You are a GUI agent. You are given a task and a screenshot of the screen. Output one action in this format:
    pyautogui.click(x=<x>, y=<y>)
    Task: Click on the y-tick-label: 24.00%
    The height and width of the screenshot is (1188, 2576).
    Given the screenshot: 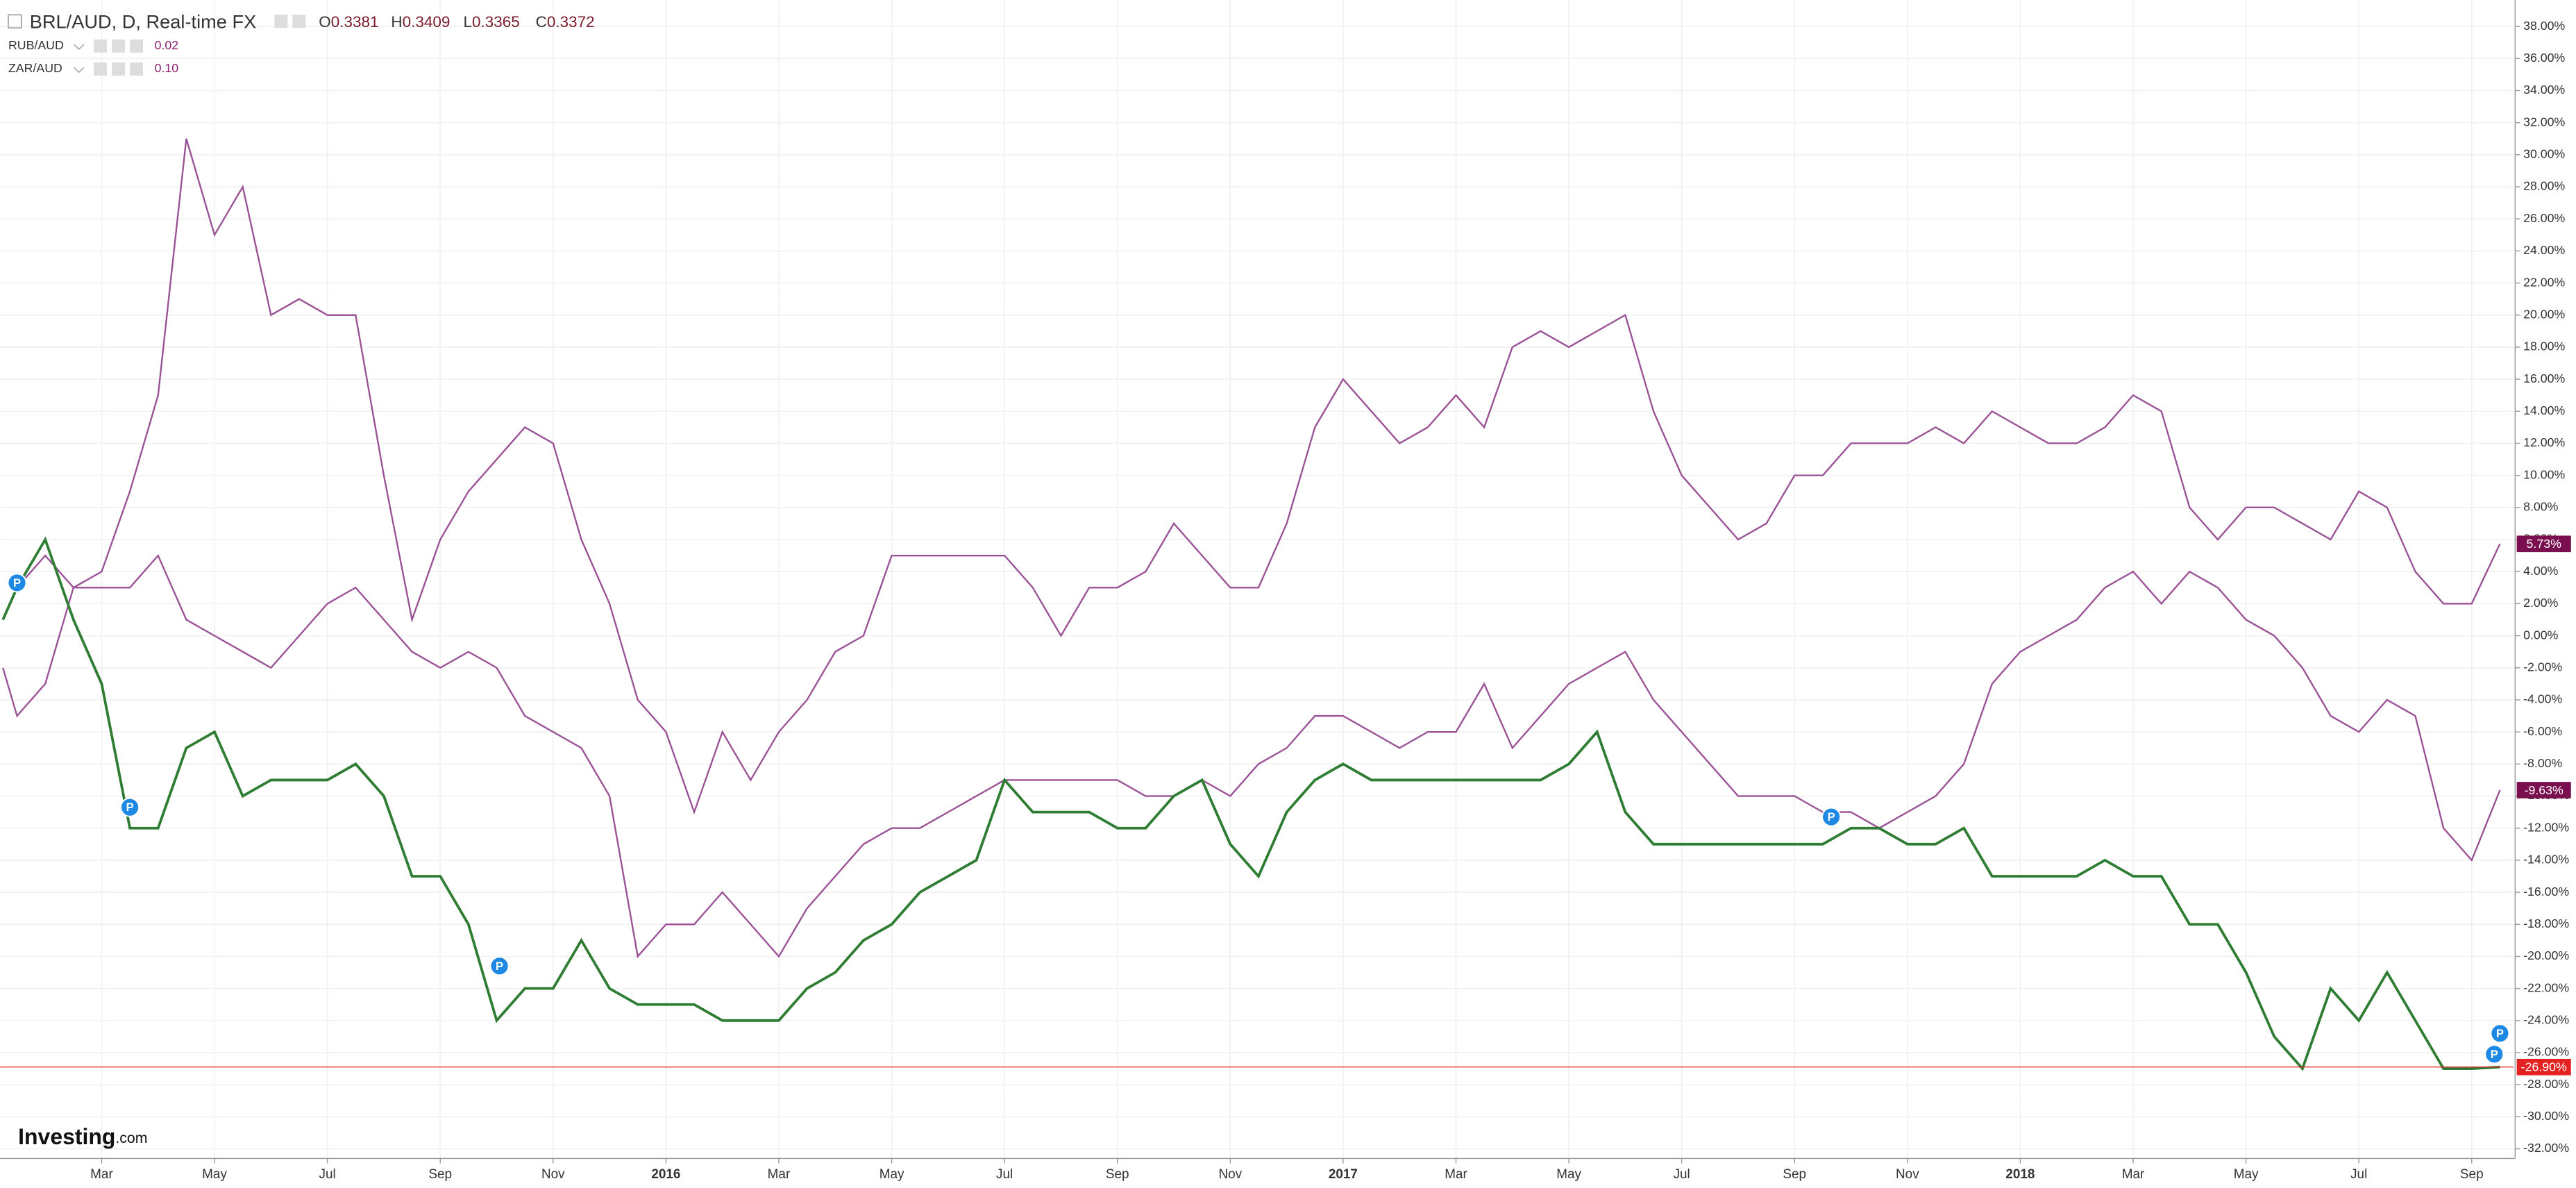 What is the action you would take?
    pyautogui.click(x=2544, y=250)
    